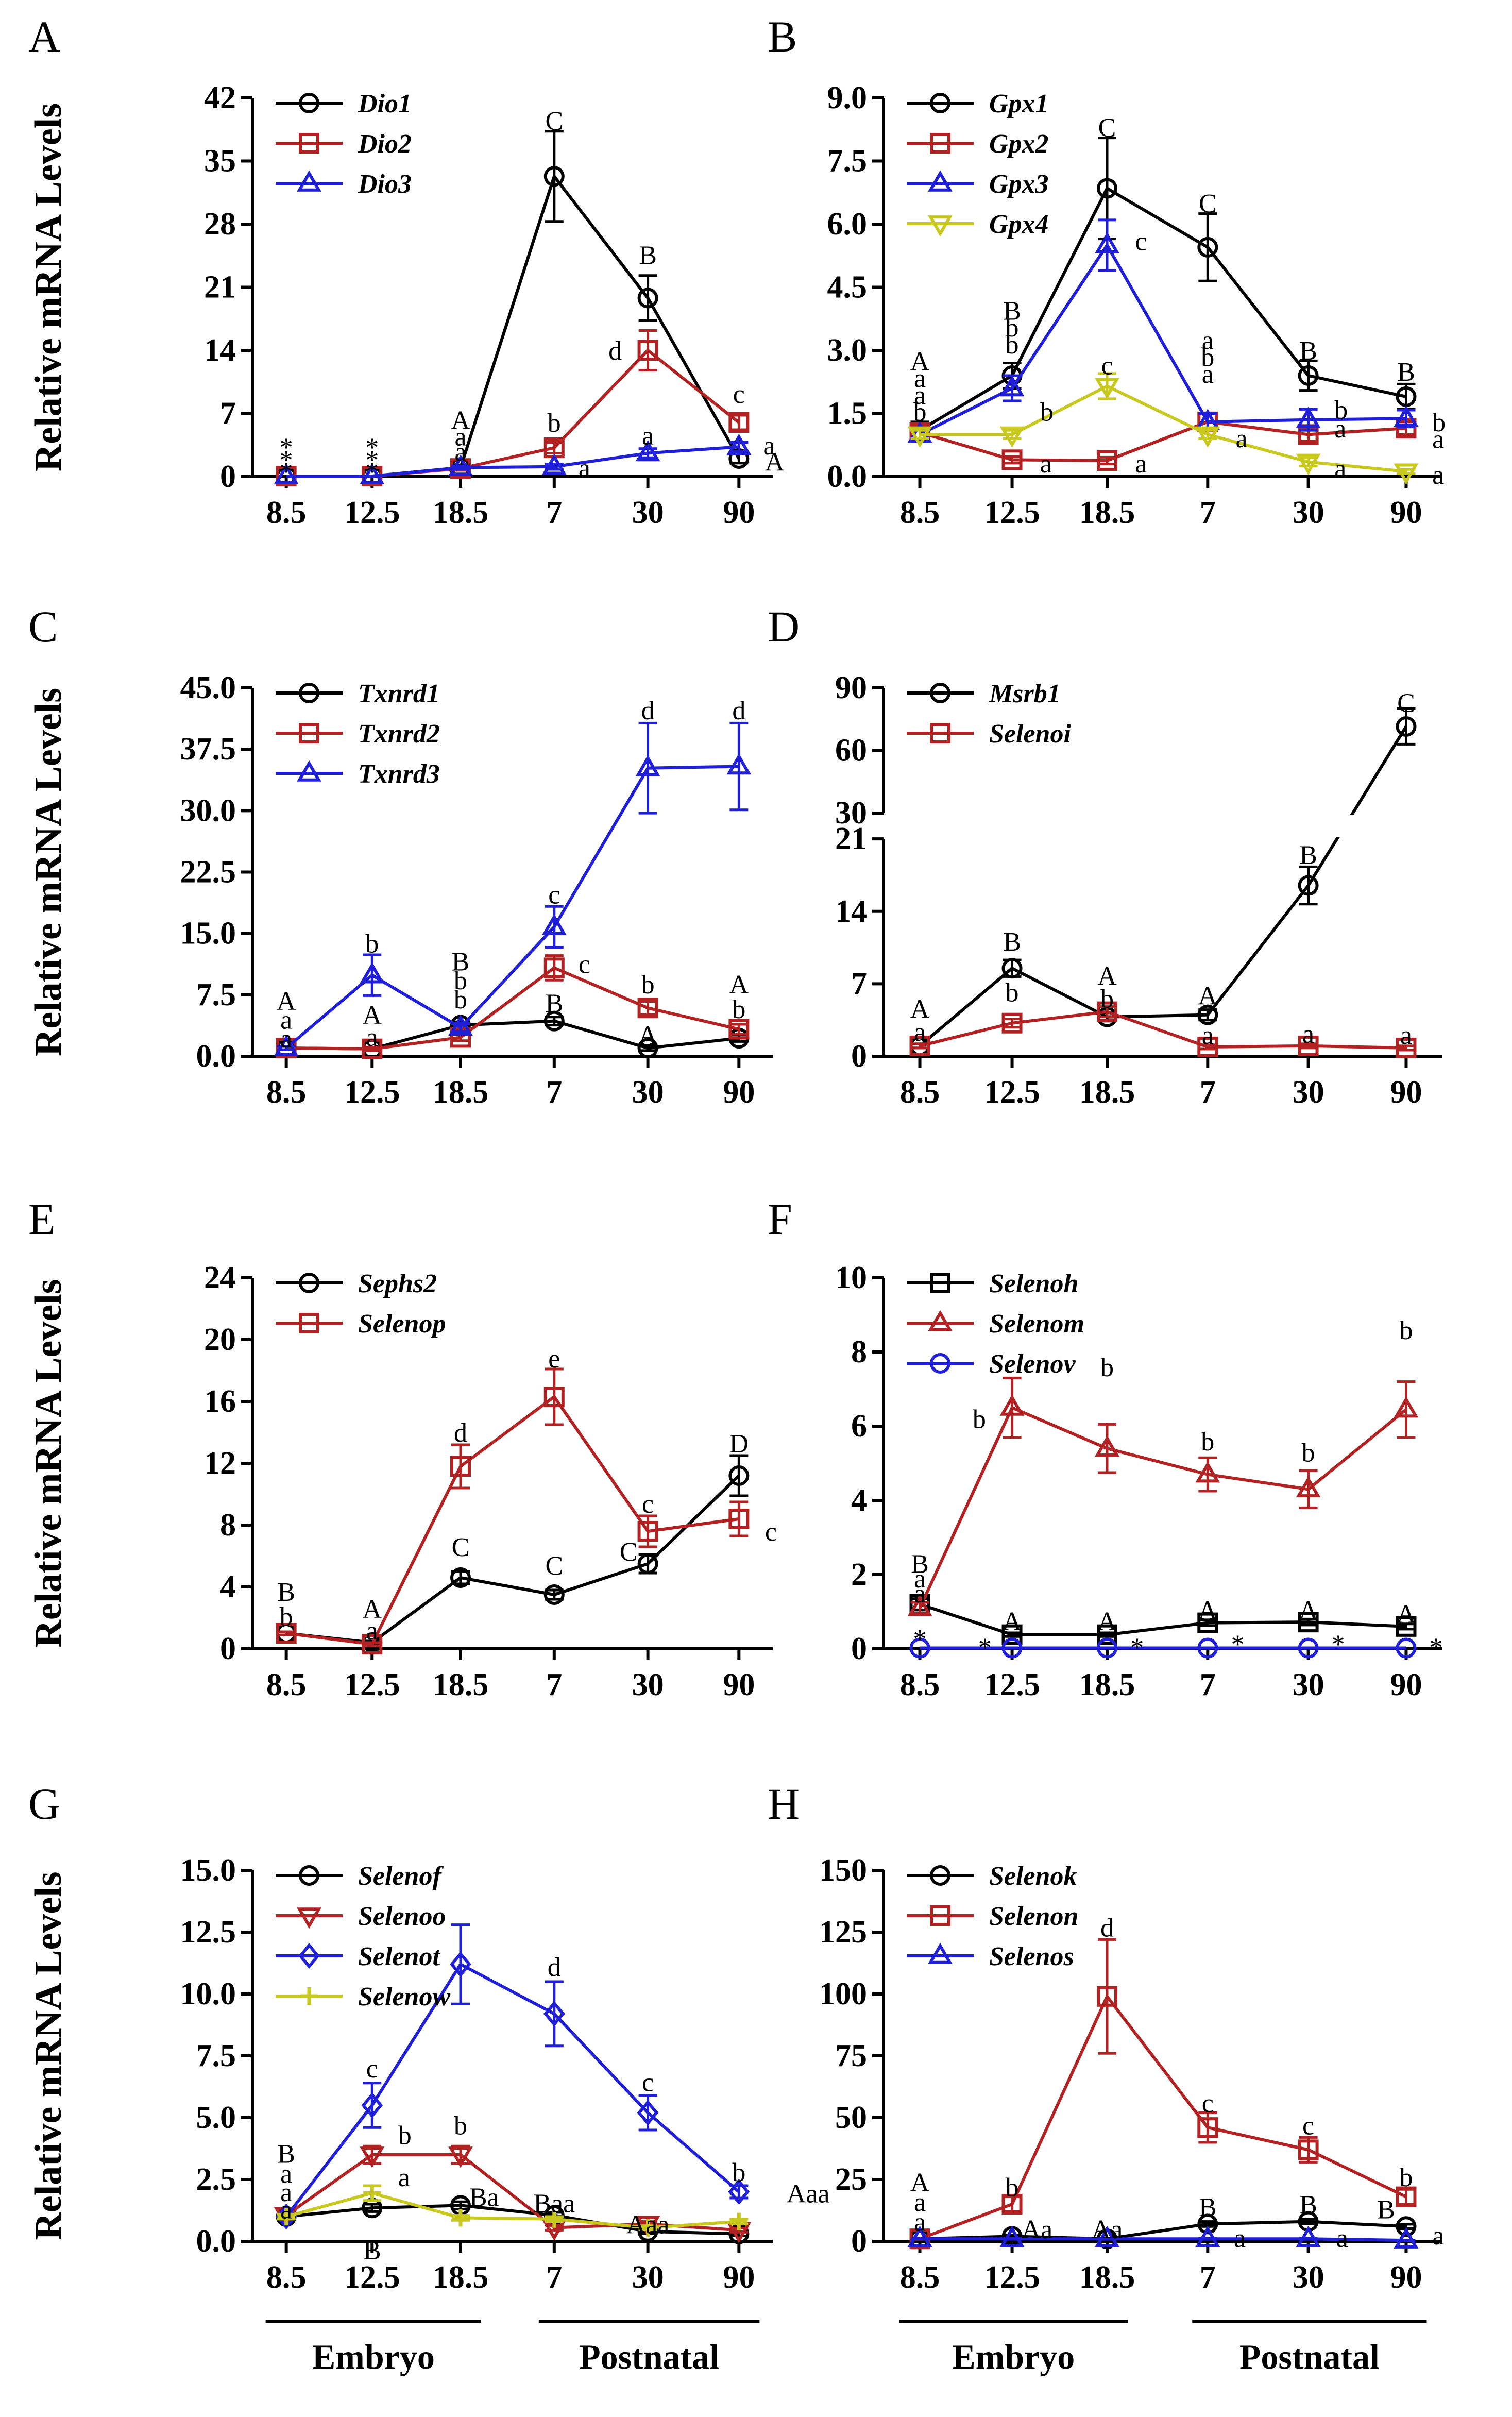  Describe the element at coordinates (216, 995) in the screenshot. I see `y-tick-label: 7.5` at that location.